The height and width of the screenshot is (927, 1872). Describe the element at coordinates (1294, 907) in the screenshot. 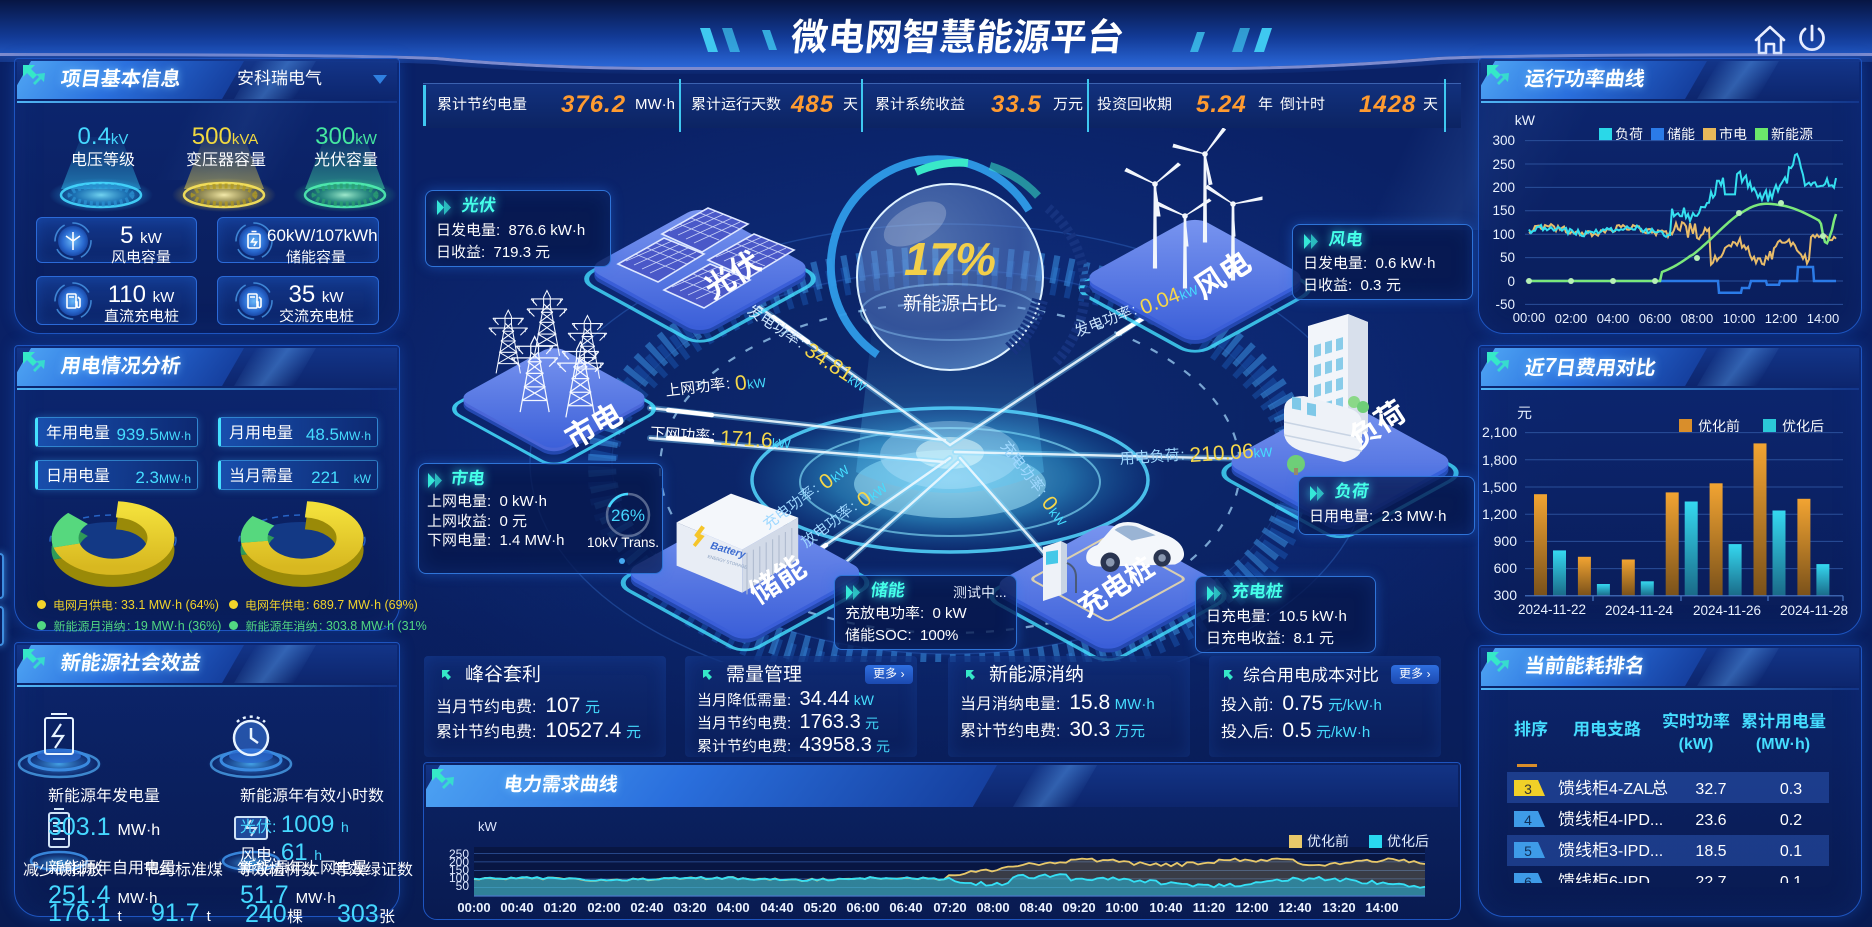

I see `svg-text: 12:40` at that location.